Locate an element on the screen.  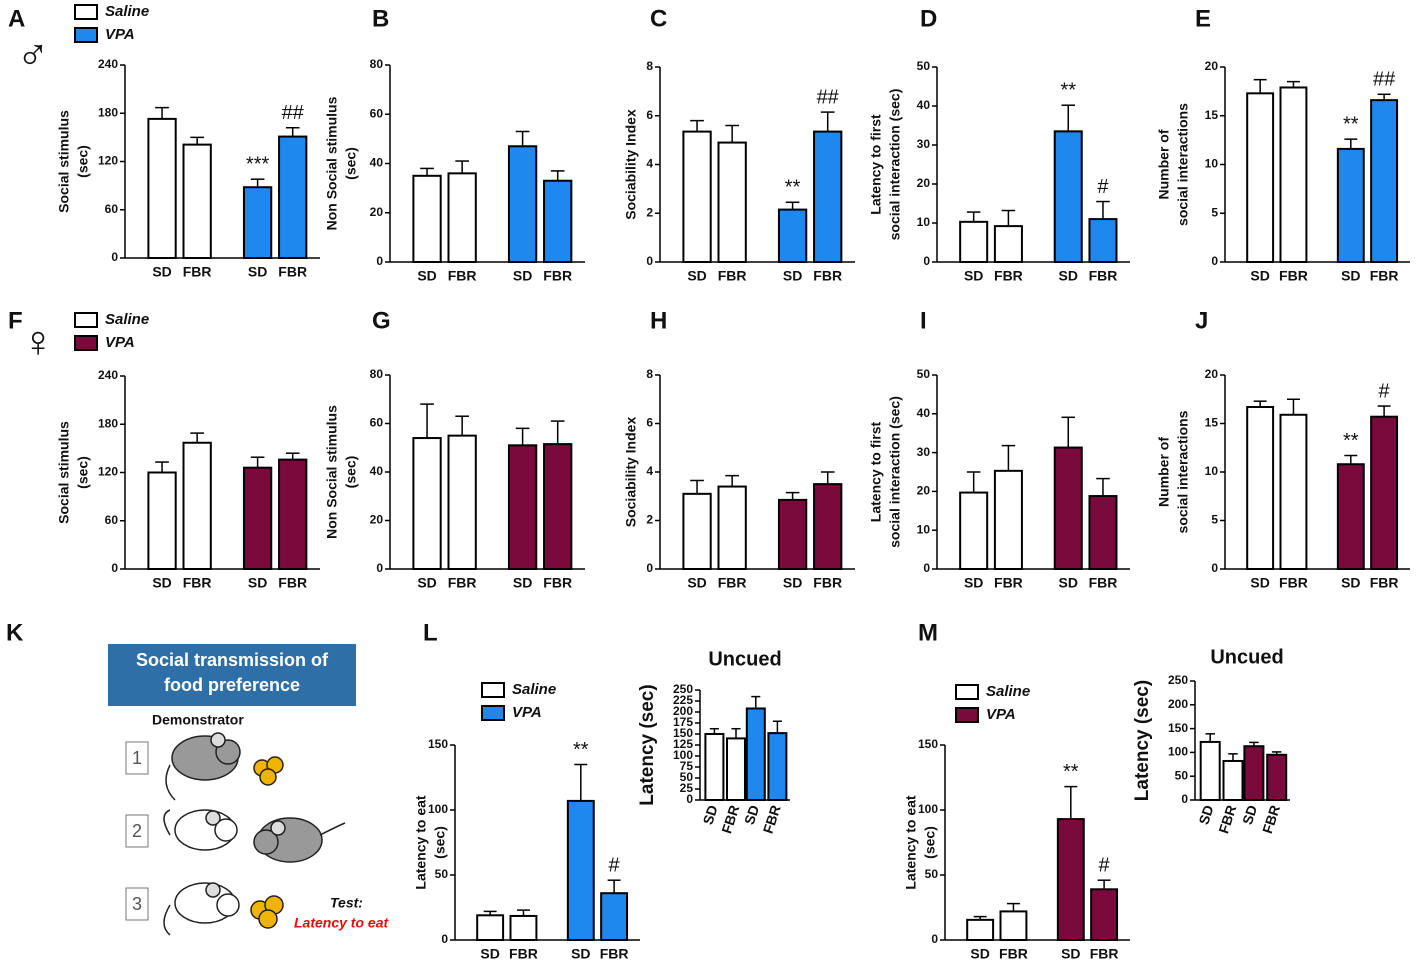
step-number: 1 is located at coordinates (137, 758).